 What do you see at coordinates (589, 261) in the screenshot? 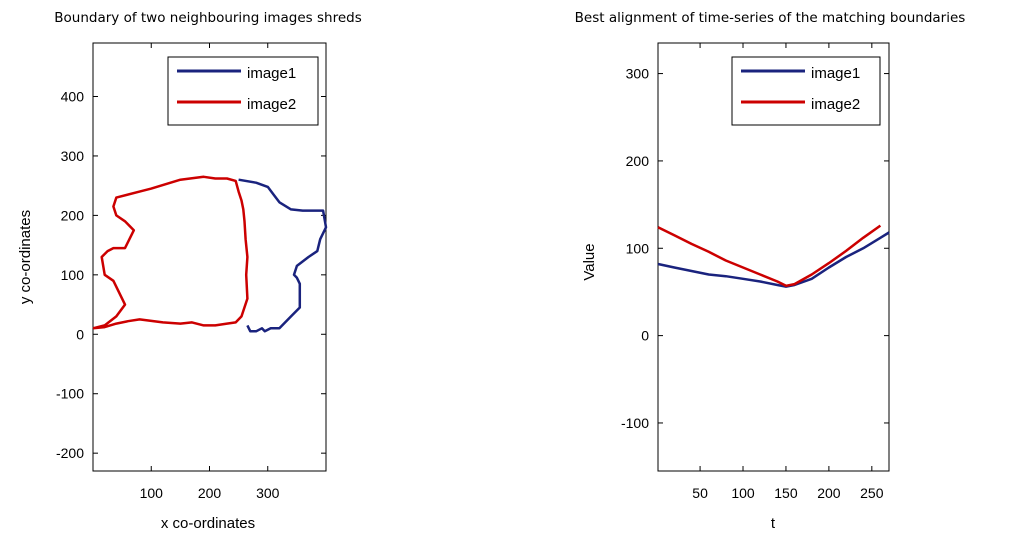
I see `y-axis-label: Value` at bounding box center [589, 261].